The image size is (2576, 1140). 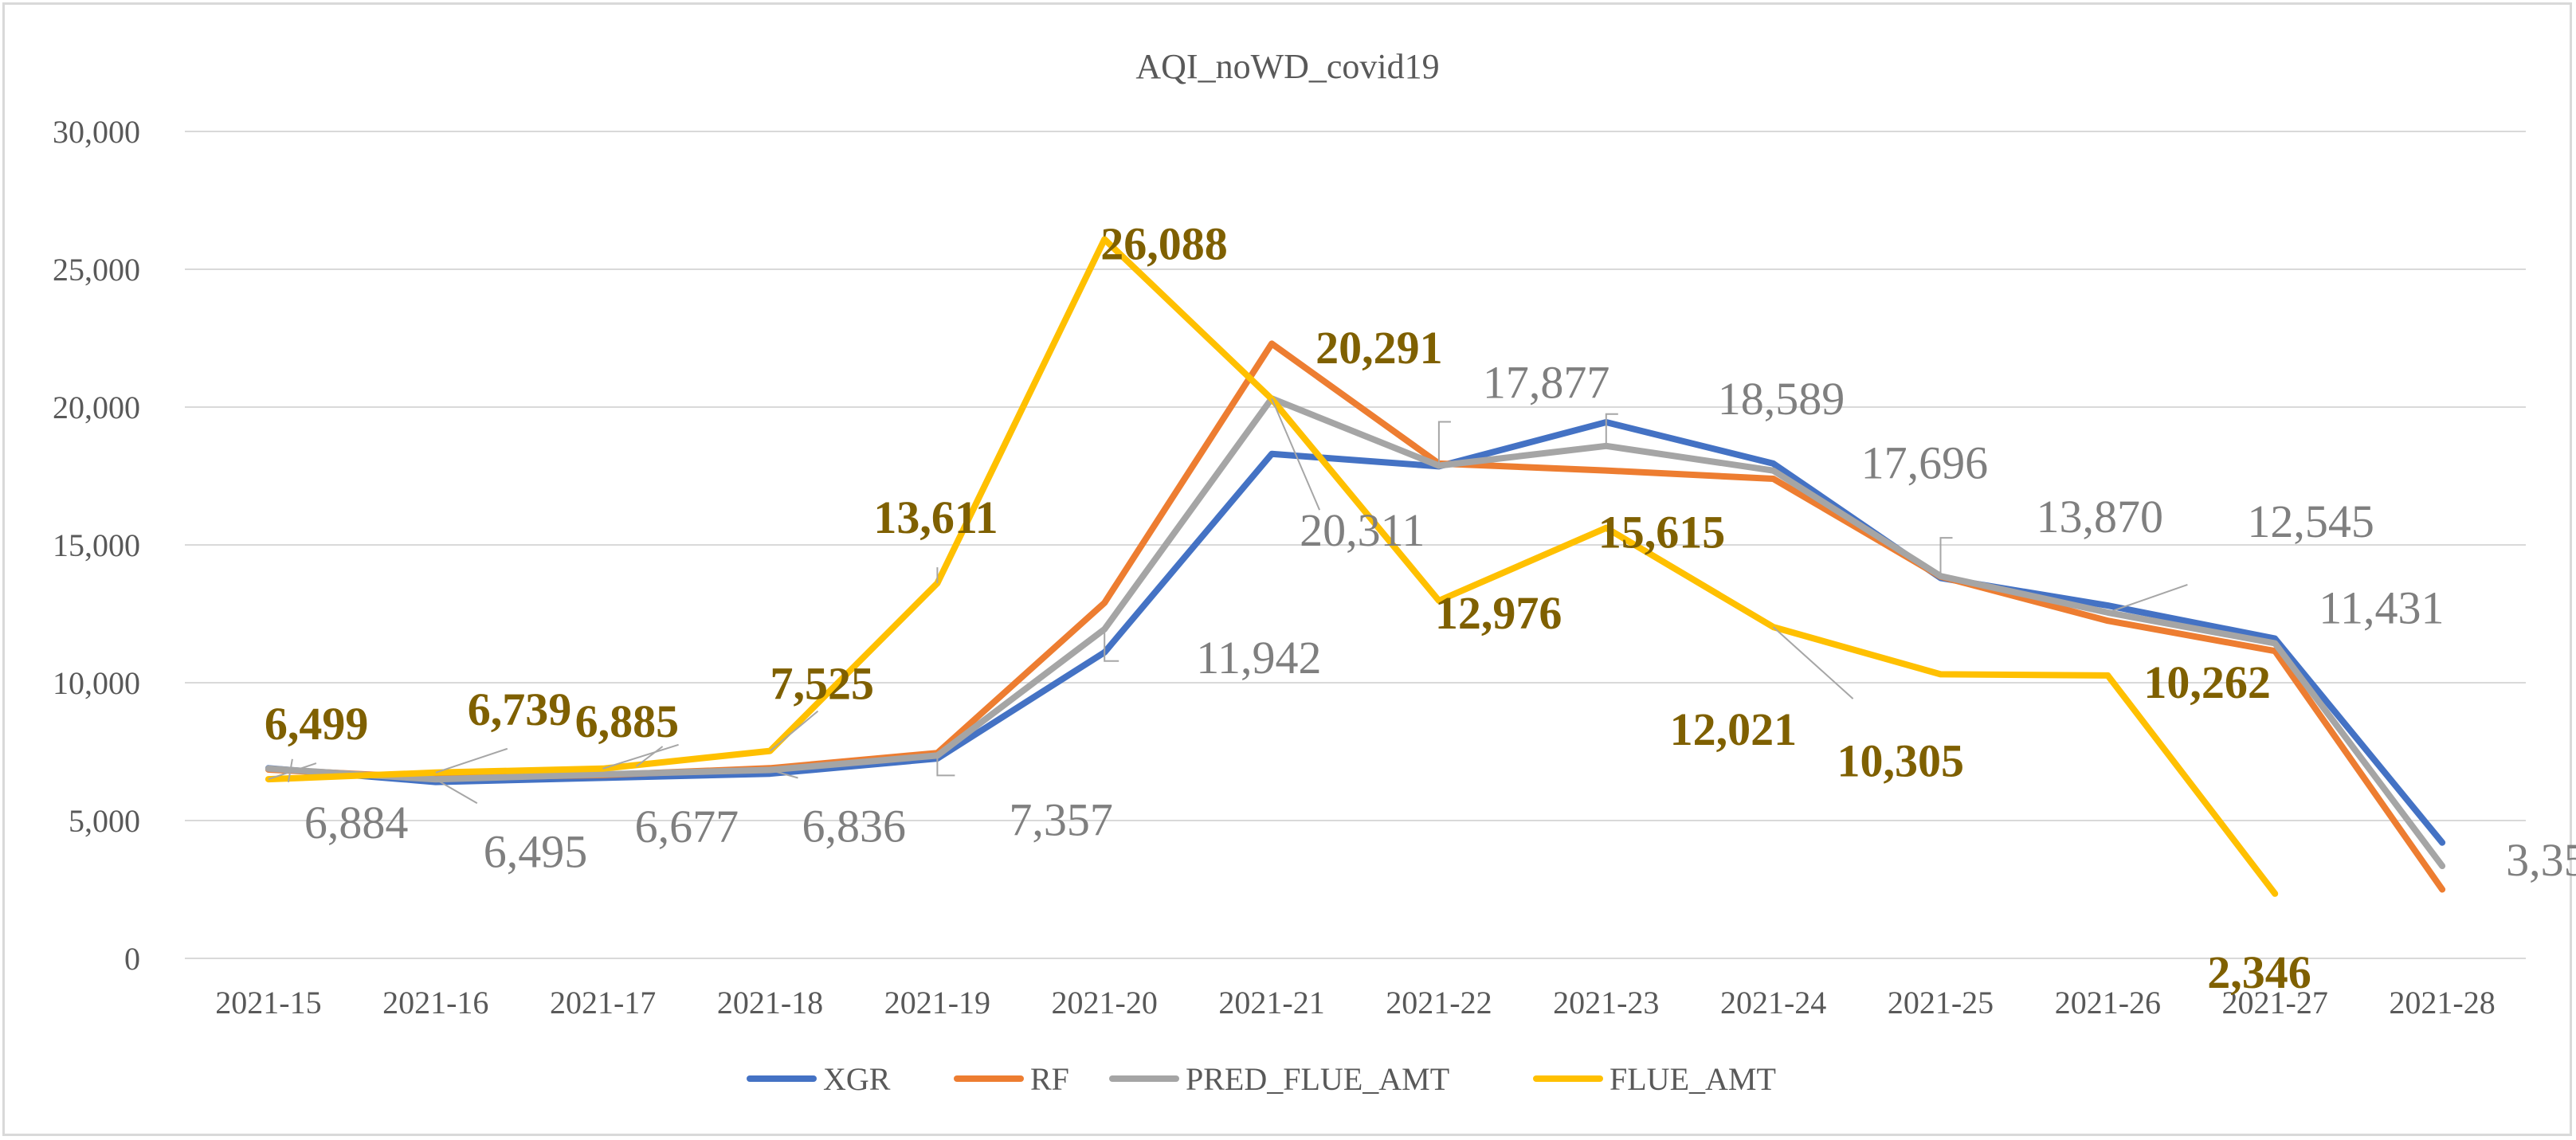 What do you see at coordinates (2310, 521) in the screenshot?
I see `data-label-pred: 12,545` at bounding box center [2310, 521].